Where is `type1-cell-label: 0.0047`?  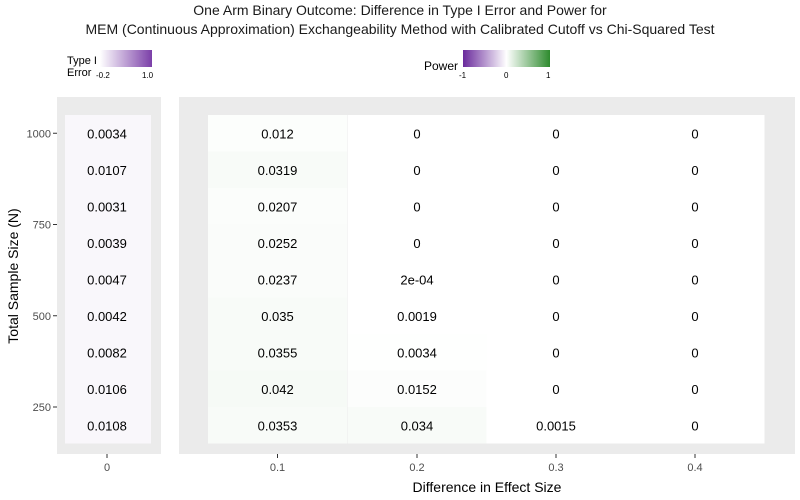 type1-cell-label: 0.0047 is located at coordinates (107, 279).